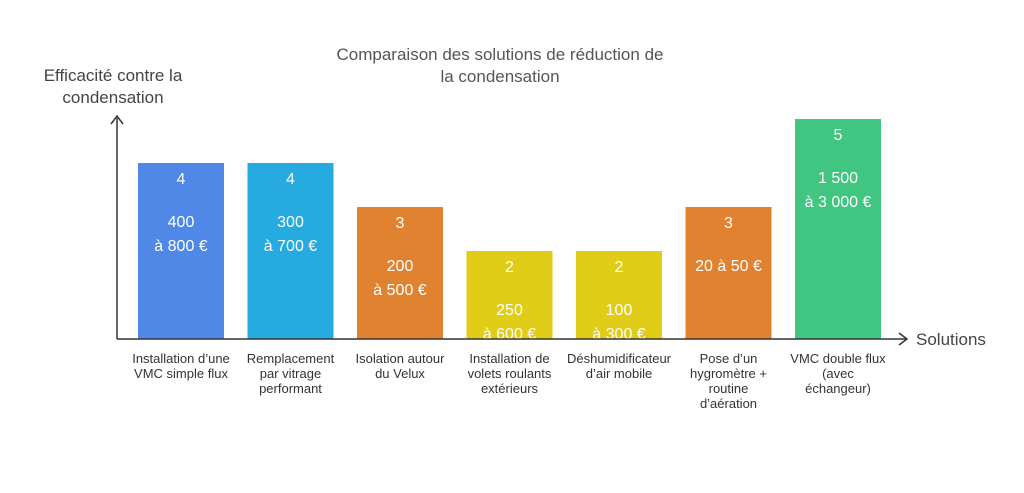  What do you see at coordinates (838, 202) in the screenshot?
I see `bar-cost-label: à 3 000 €` at bounding box center [838, 202].